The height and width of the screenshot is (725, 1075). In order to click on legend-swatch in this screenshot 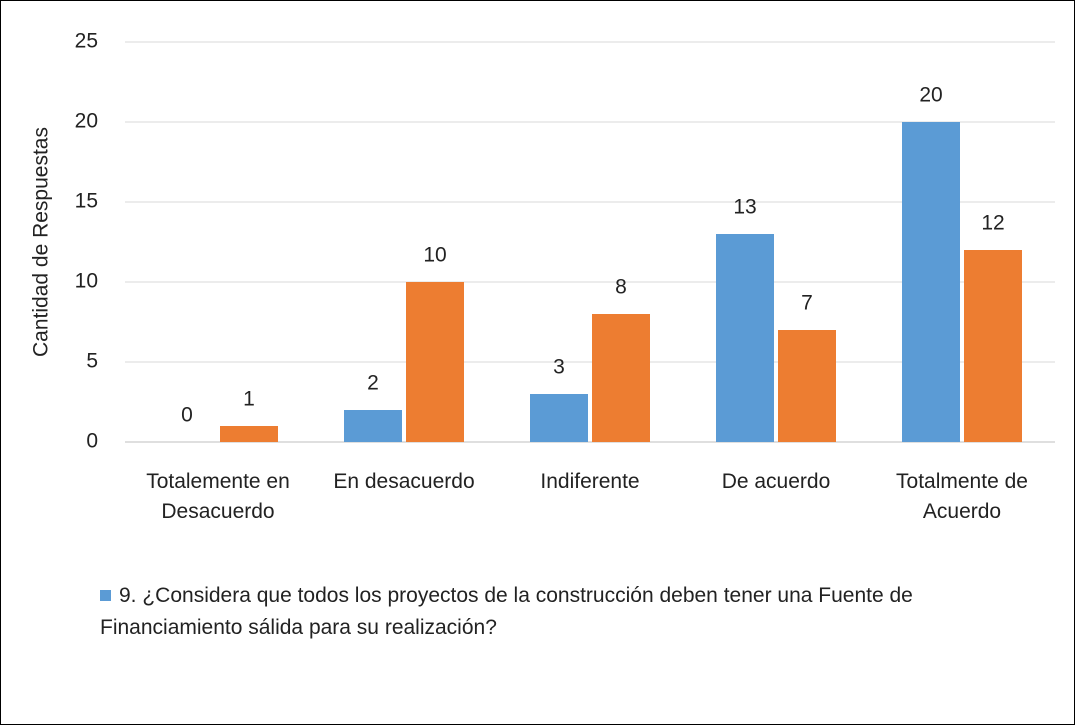, I will do `click(105, 595)`.